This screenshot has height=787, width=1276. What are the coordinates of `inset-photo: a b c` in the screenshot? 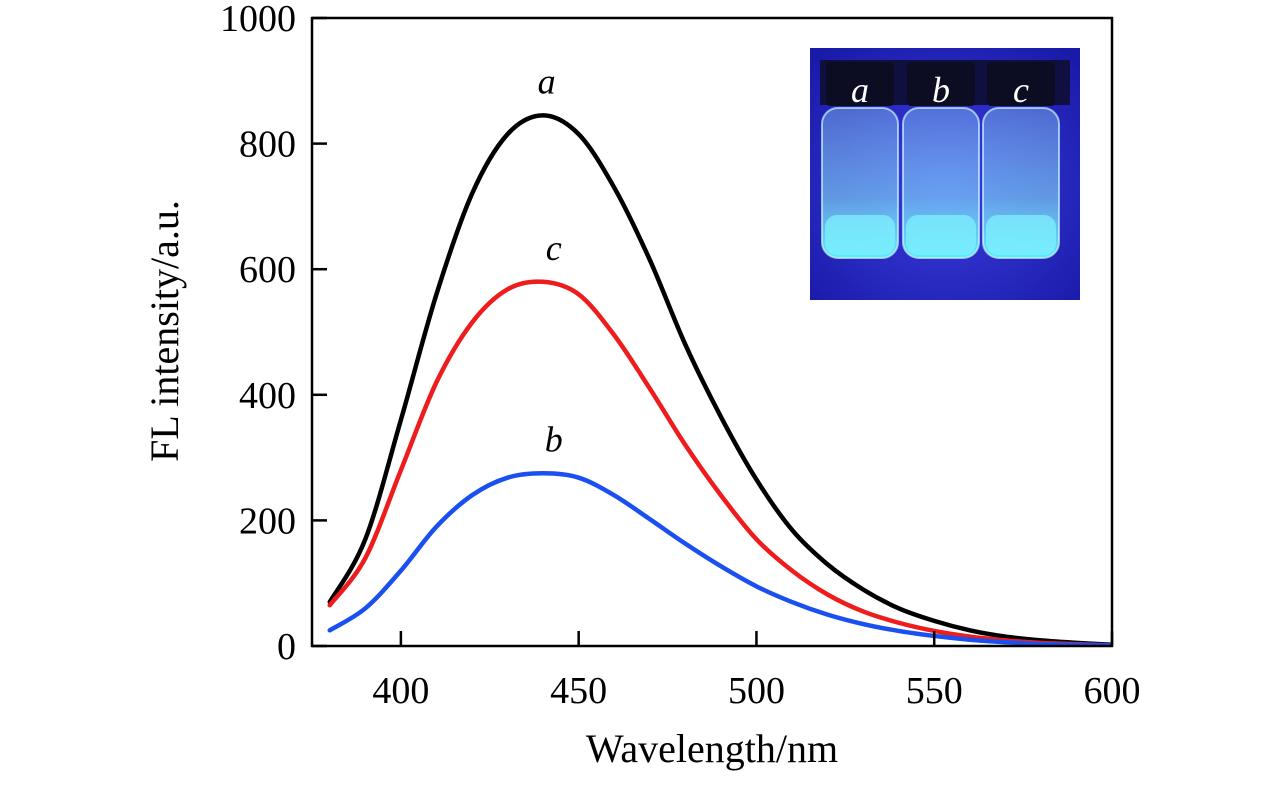 It's located at (945, 174).